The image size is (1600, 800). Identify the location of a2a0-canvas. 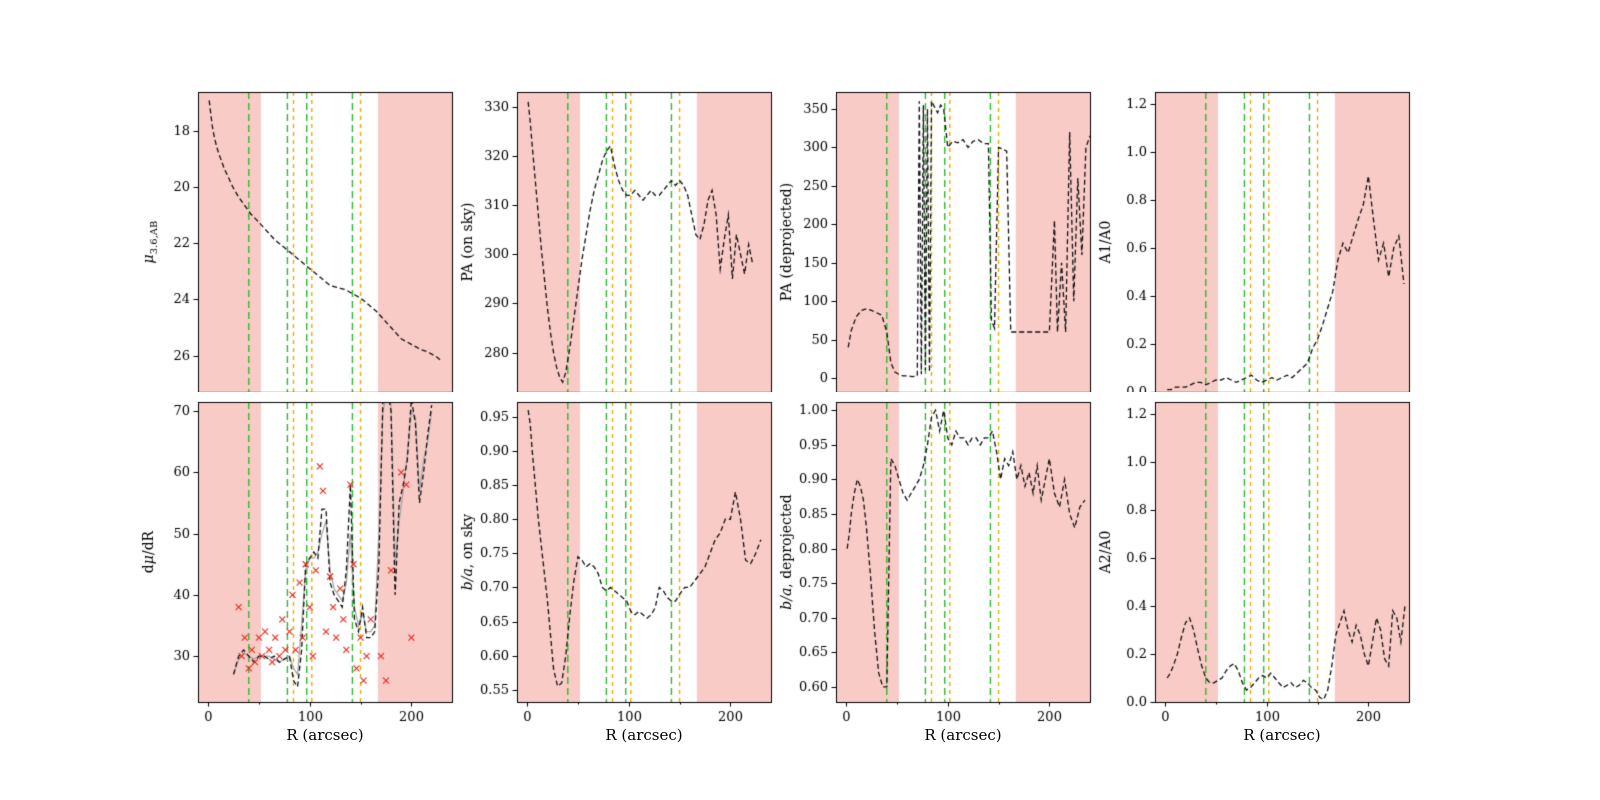
(1256, 562).